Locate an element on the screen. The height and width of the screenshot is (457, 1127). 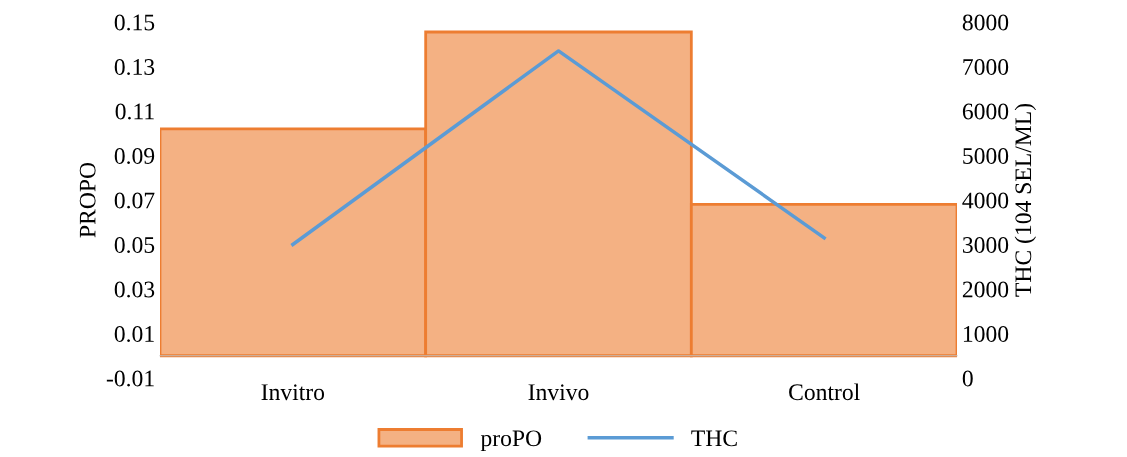
y-tick-label: 0.05 is located at coordinates (134, 245).